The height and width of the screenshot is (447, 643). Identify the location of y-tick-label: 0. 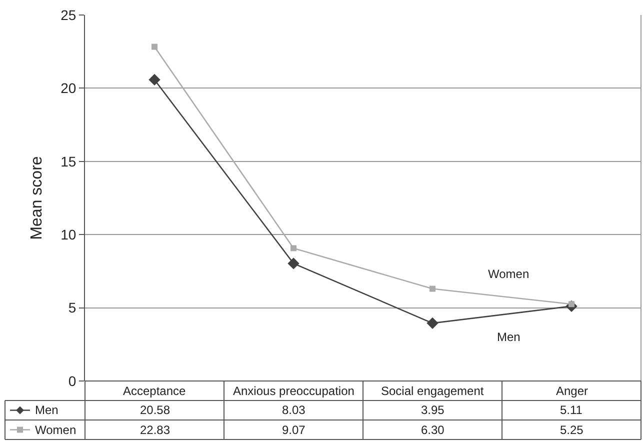
(72, 380).